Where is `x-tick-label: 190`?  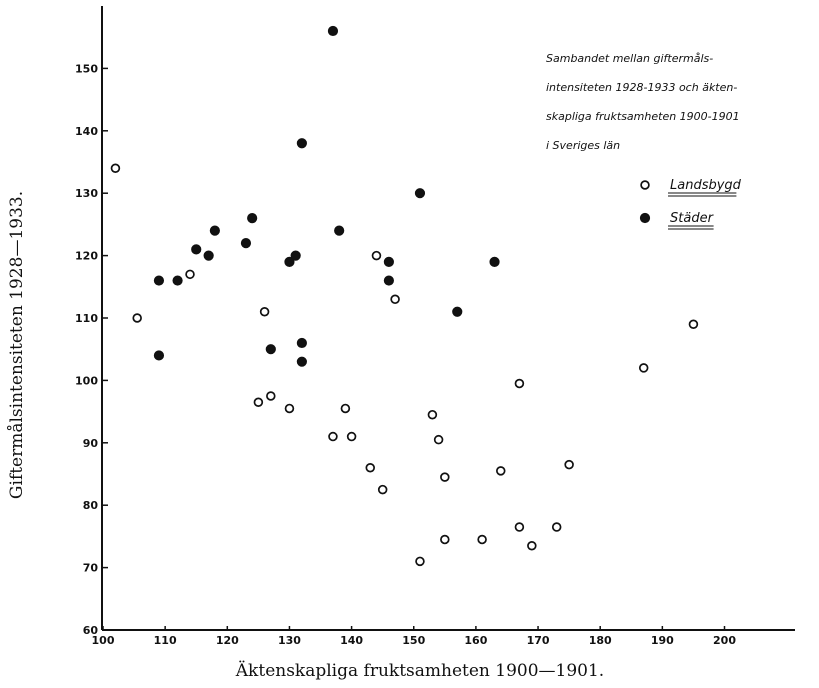 x-tick-label: 190 is located at coordinates (662, 640).